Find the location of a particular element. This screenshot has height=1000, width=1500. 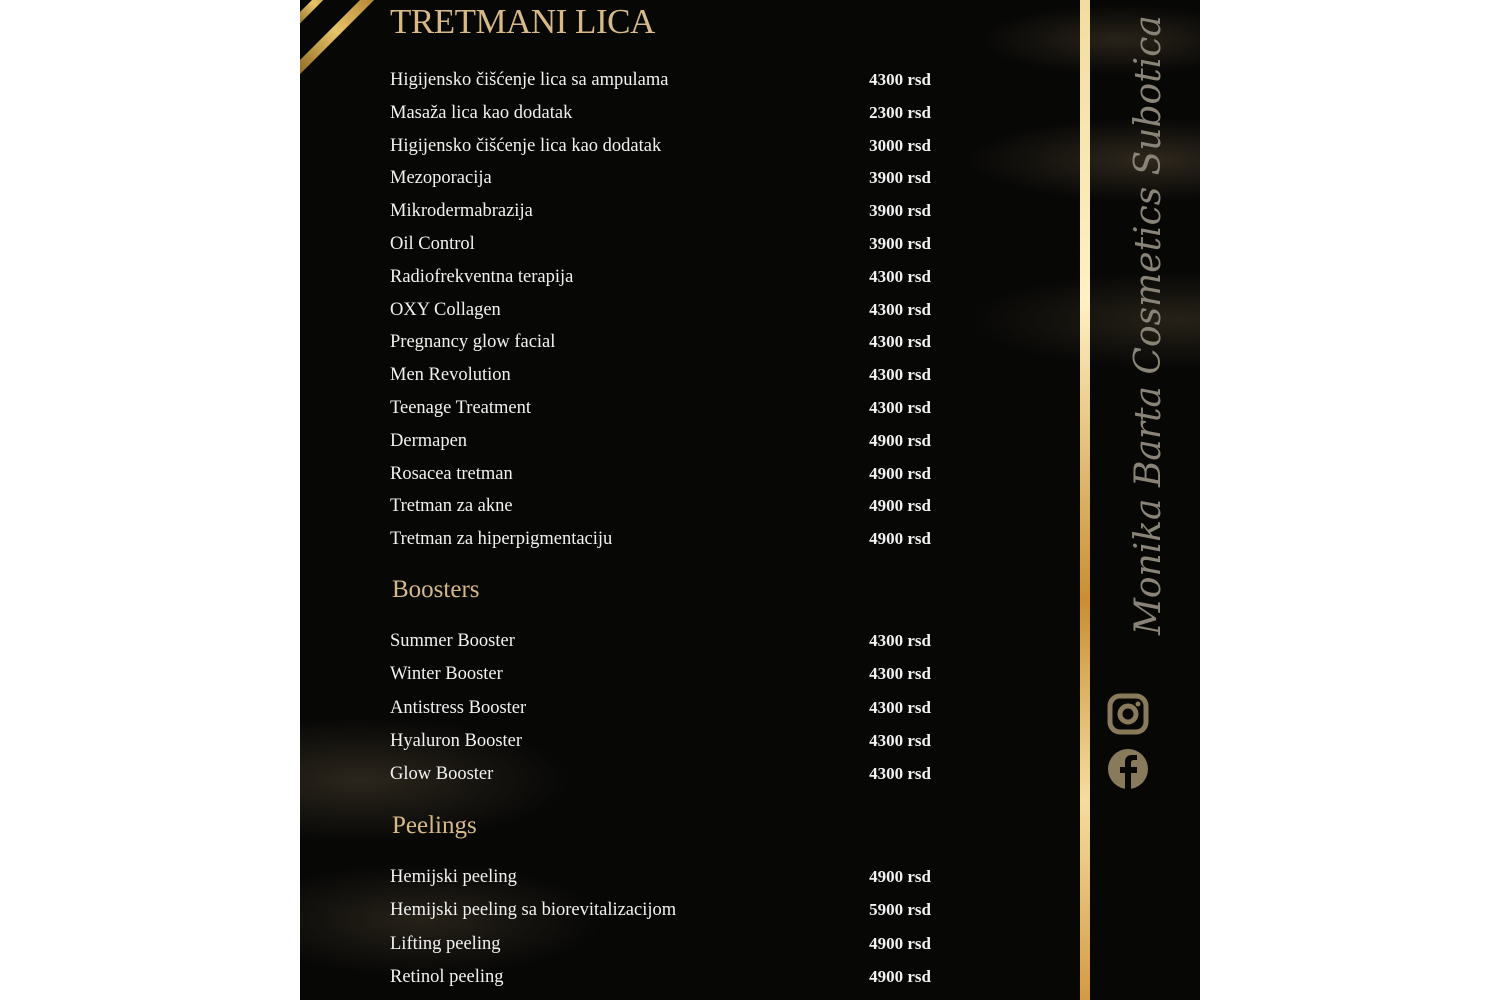

service-name: Pregnancy glow facial is located at coordinates (473, 342).